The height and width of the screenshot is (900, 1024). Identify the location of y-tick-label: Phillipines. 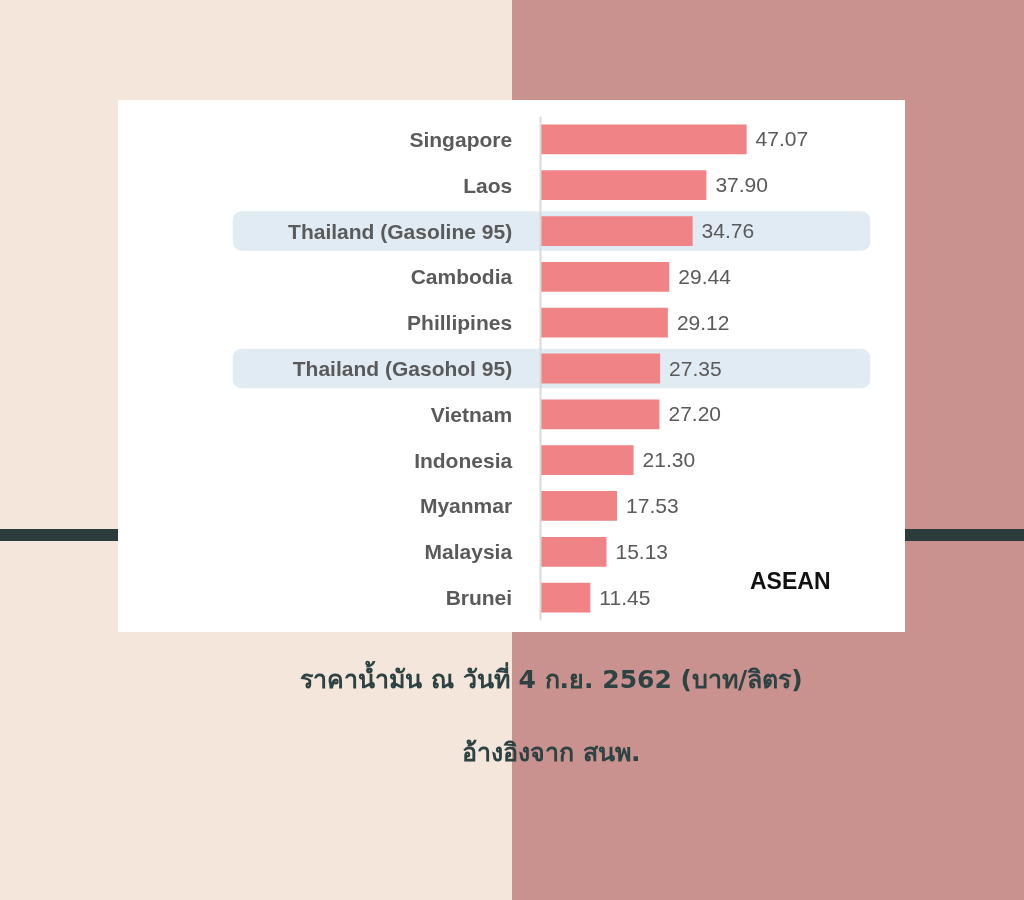
(460, 323).